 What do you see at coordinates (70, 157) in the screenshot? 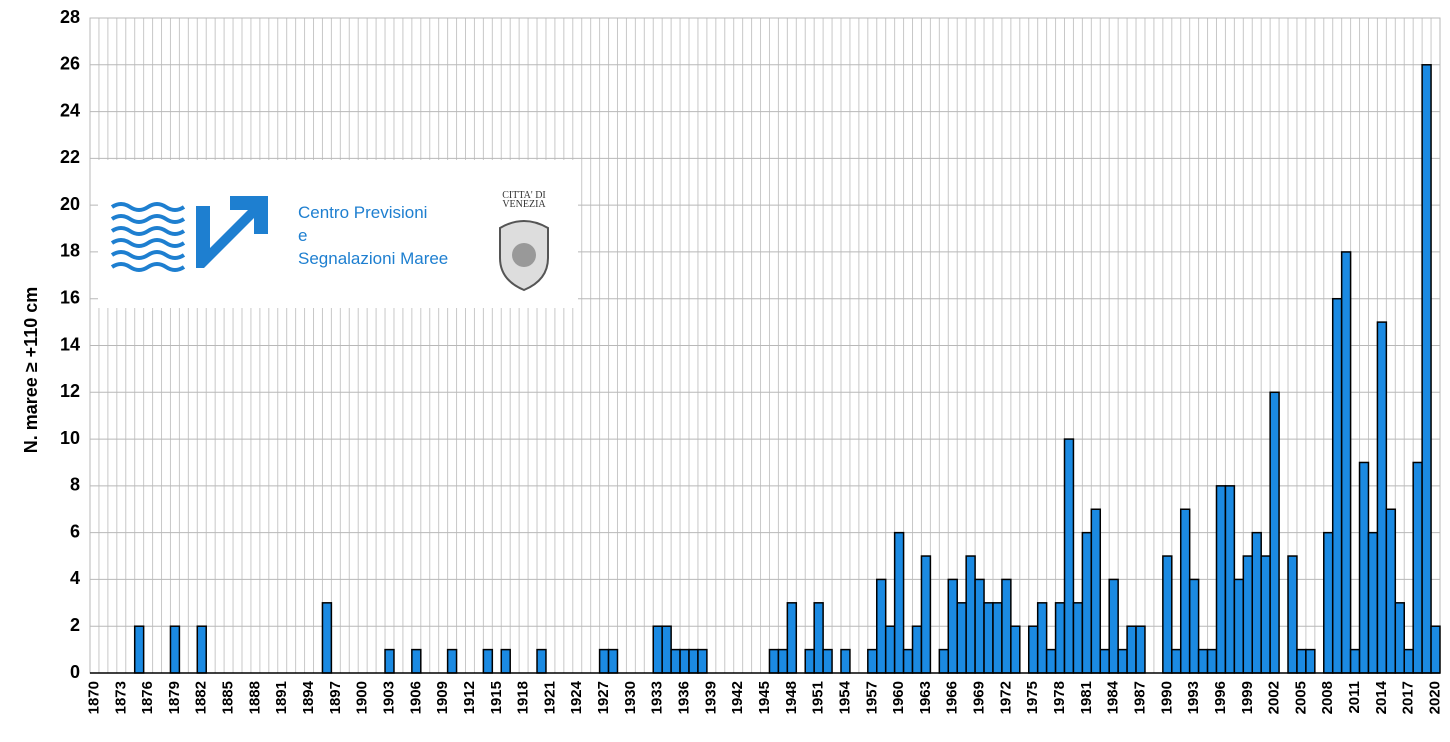
I see `y-tick-label: 22` at bounding box center [70, 157].